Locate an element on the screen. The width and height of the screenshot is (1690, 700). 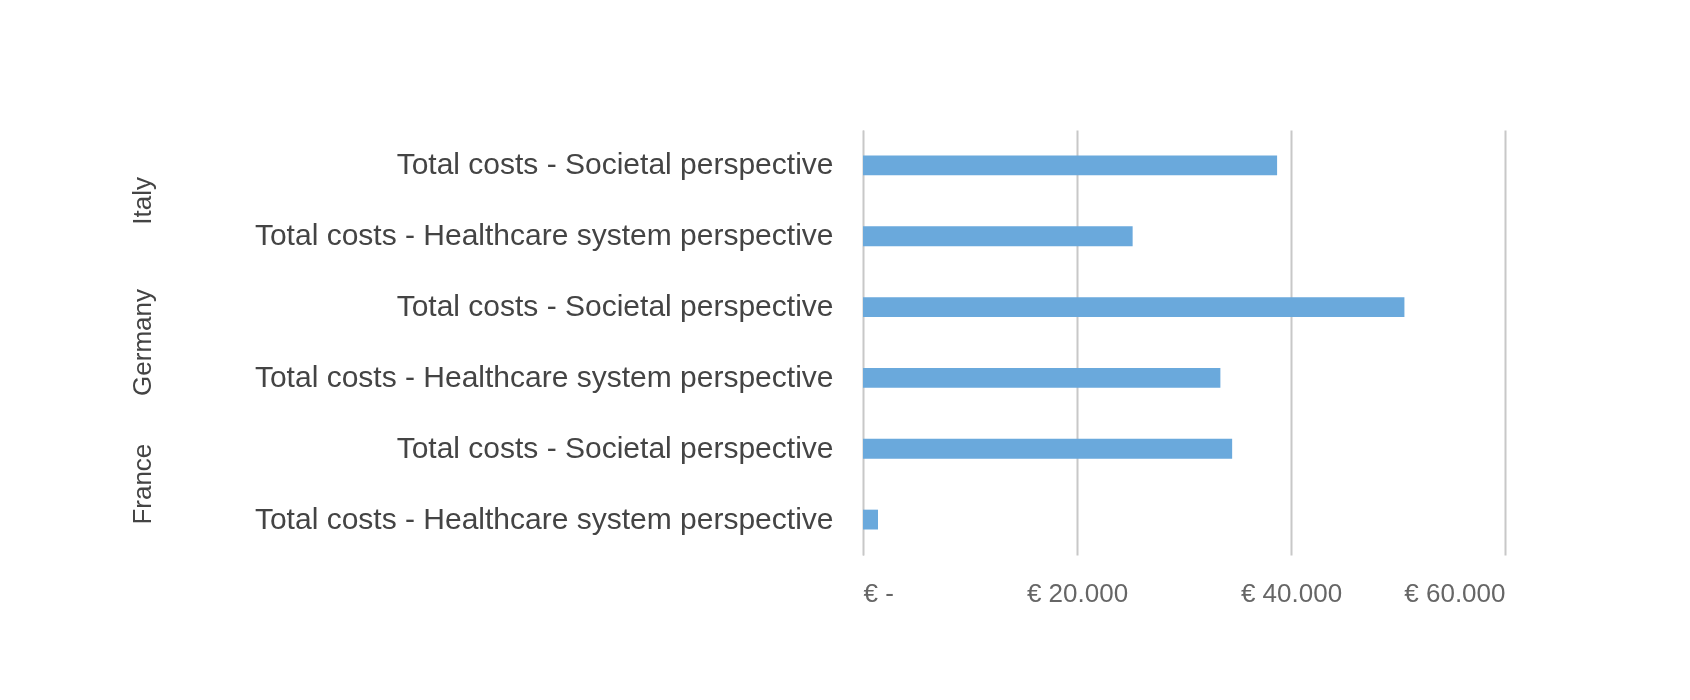
text: Germany is located at coordinates (142, 342).